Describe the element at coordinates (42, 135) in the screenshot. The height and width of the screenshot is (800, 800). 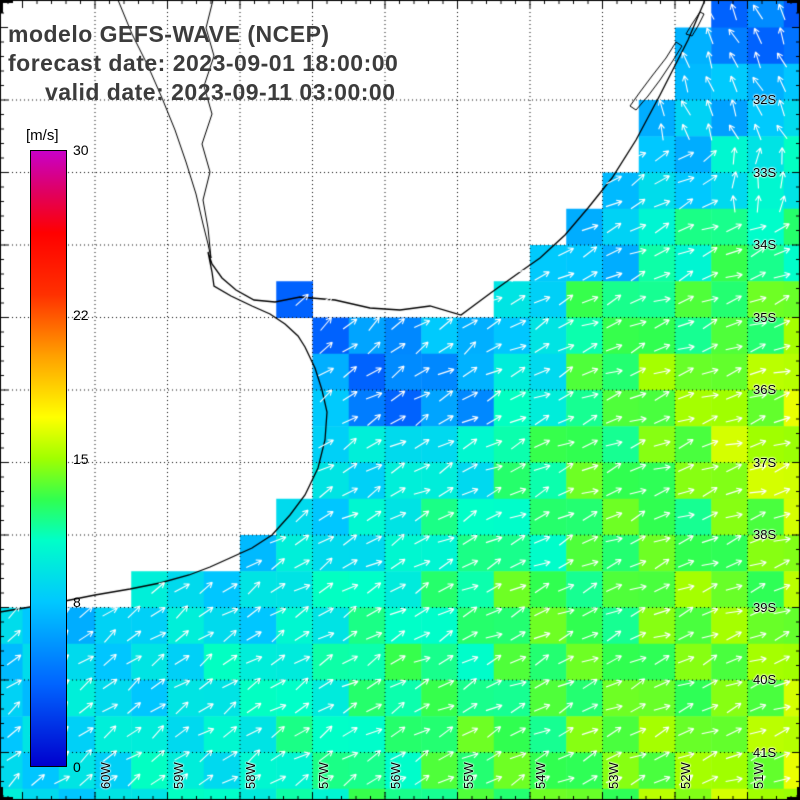
I see `colorbar-unit-label: [m/s]` at that location.